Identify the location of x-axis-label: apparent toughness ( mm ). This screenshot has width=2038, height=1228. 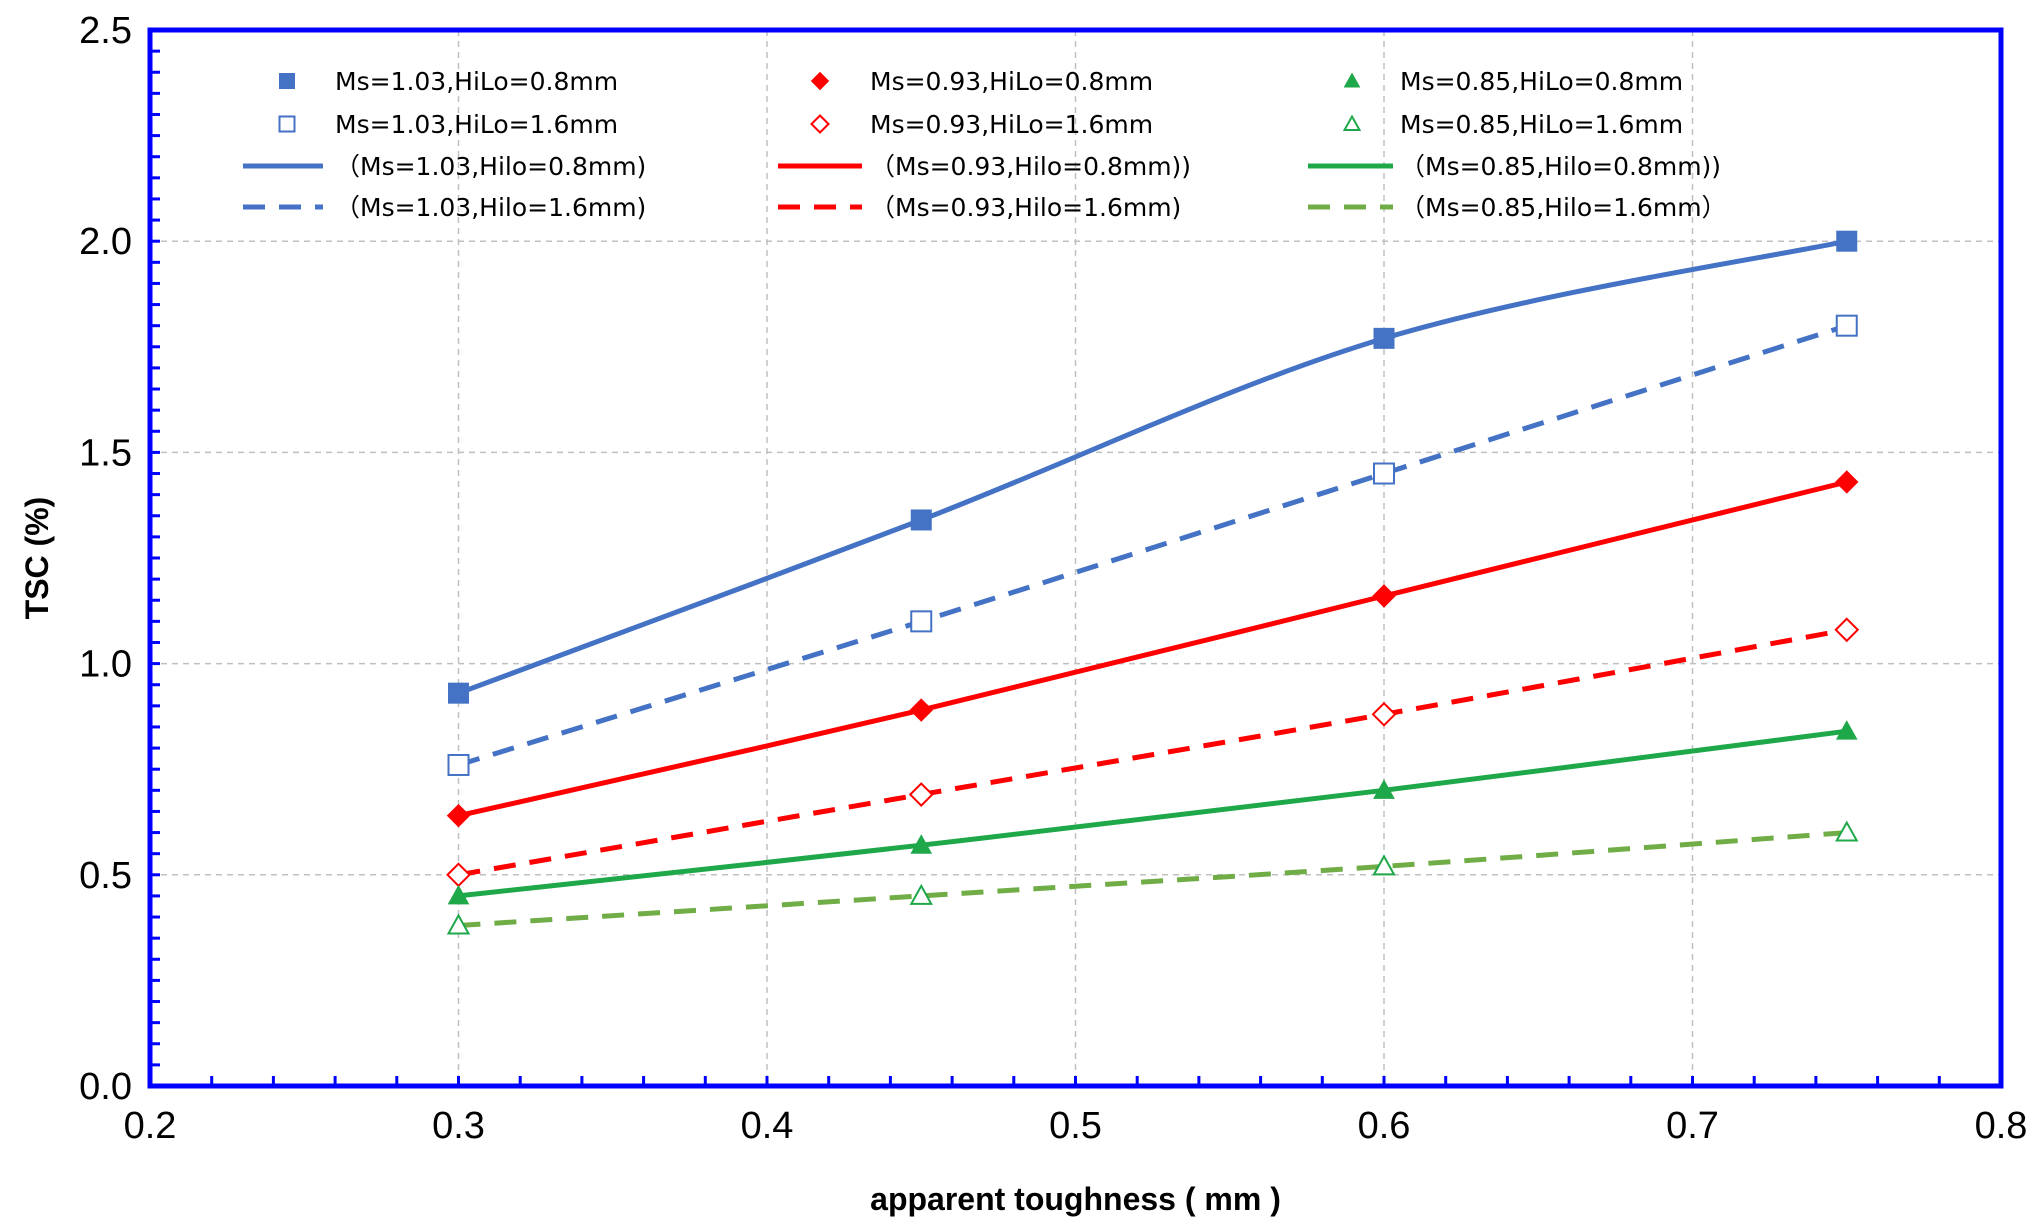
(1075, 1199).